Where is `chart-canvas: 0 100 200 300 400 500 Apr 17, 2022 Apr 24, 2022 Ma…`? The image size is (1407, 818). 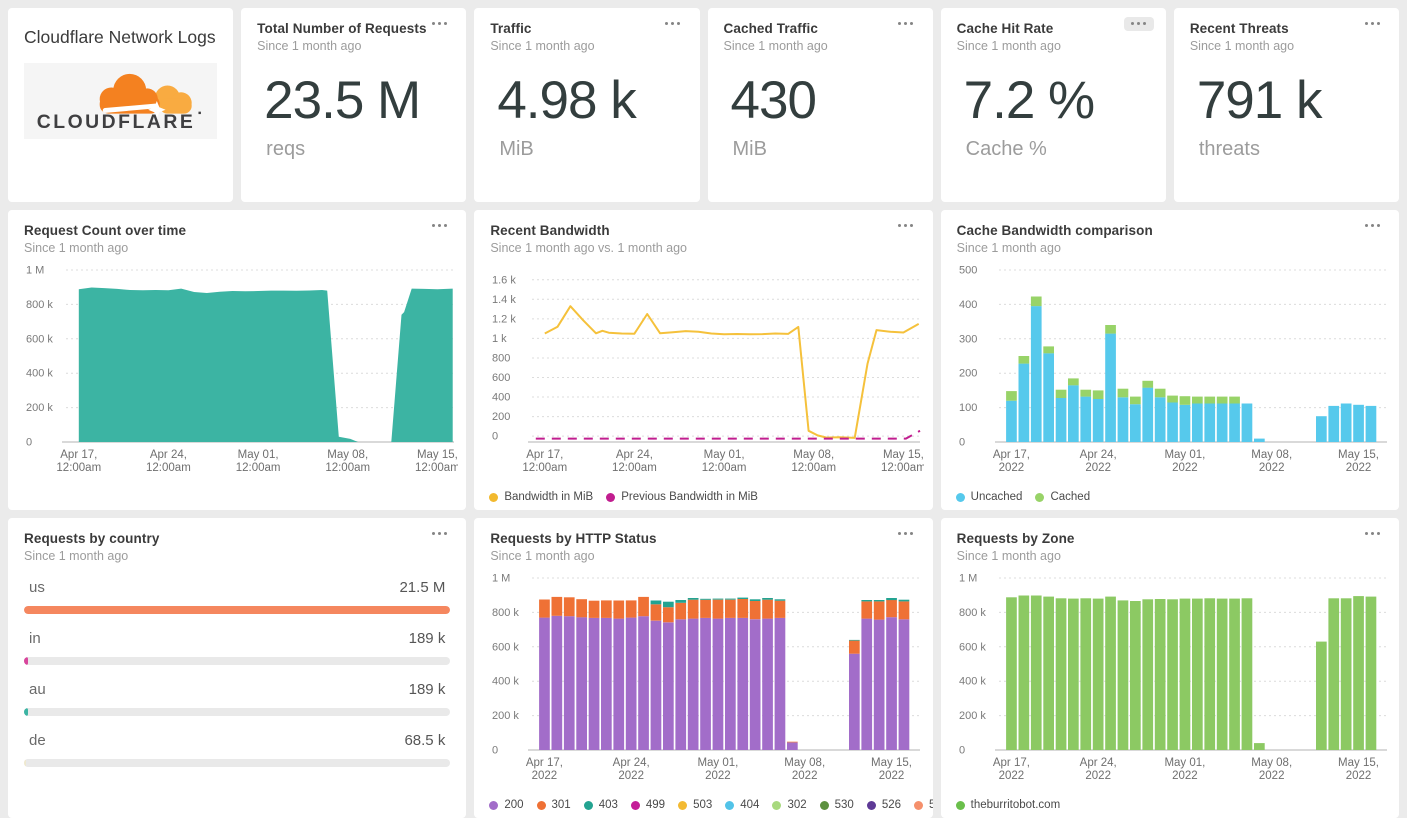 chart-canvas: 0 100 200 300 400 500 Apr 17, 2022 Apr 24, 2022 Ma… is located at coordinates (1171, 370).